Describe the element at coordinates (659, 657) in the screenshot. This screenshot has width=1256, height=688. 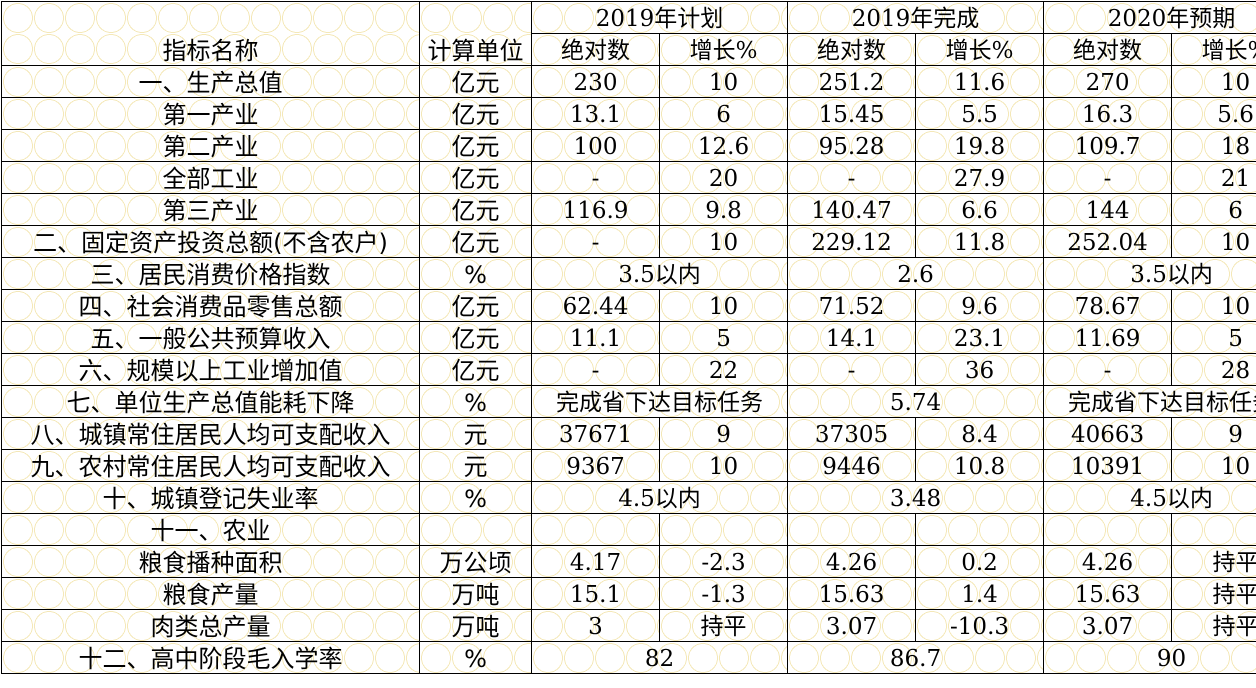
I see `merged-value-cell: 82` at that location.